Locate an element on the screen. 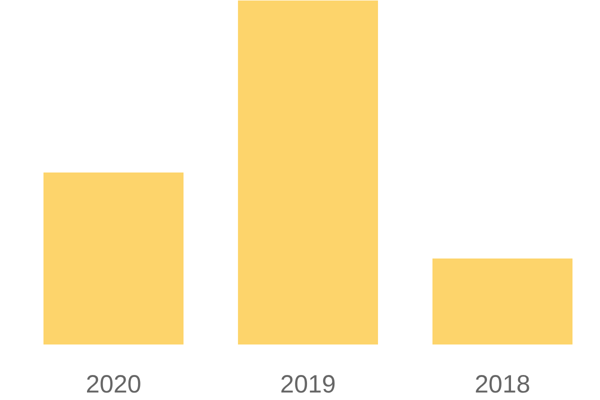  x-tick-label: 2018 is located at coordinates (502, 384).